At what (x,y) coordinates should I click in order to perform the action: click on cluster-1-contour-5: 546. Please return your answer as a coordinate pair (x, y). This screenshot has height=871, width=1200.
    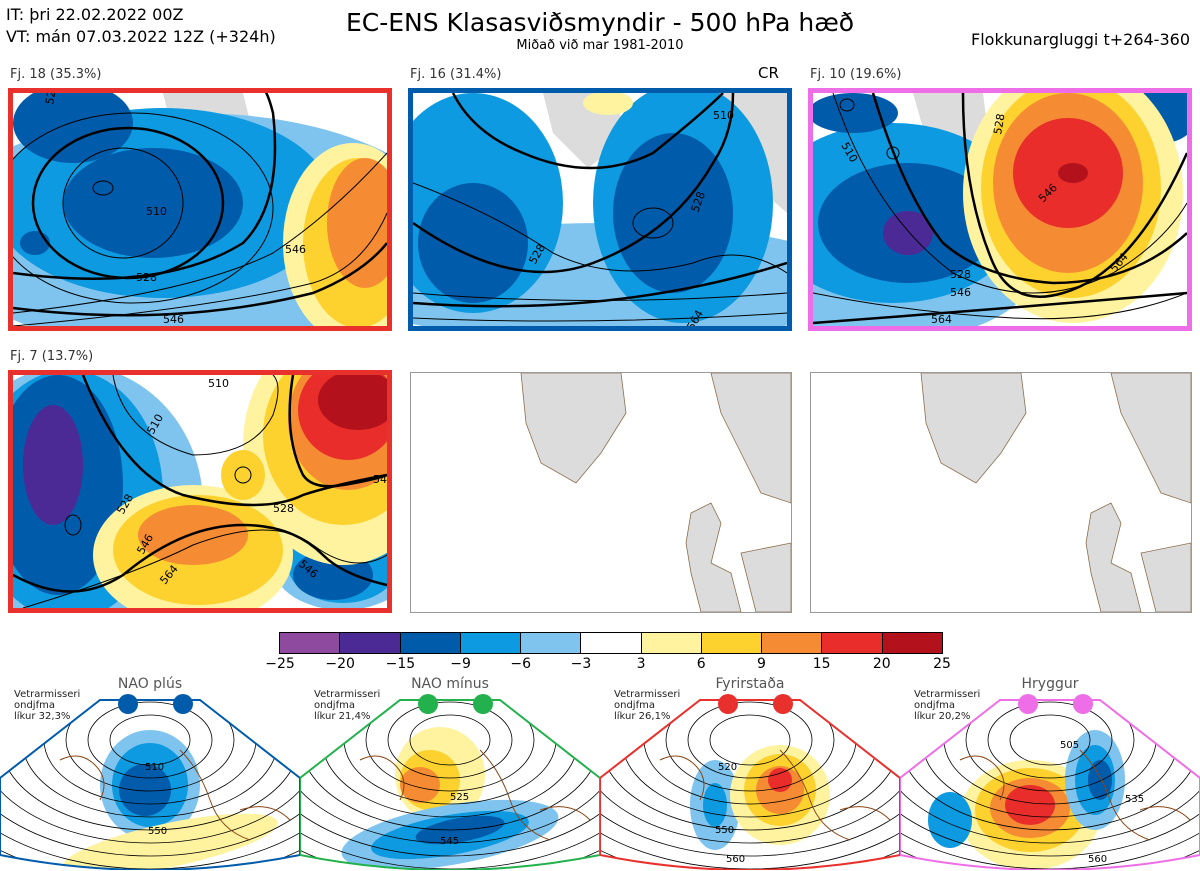
    Looking at the image, I should click on (295, 249).